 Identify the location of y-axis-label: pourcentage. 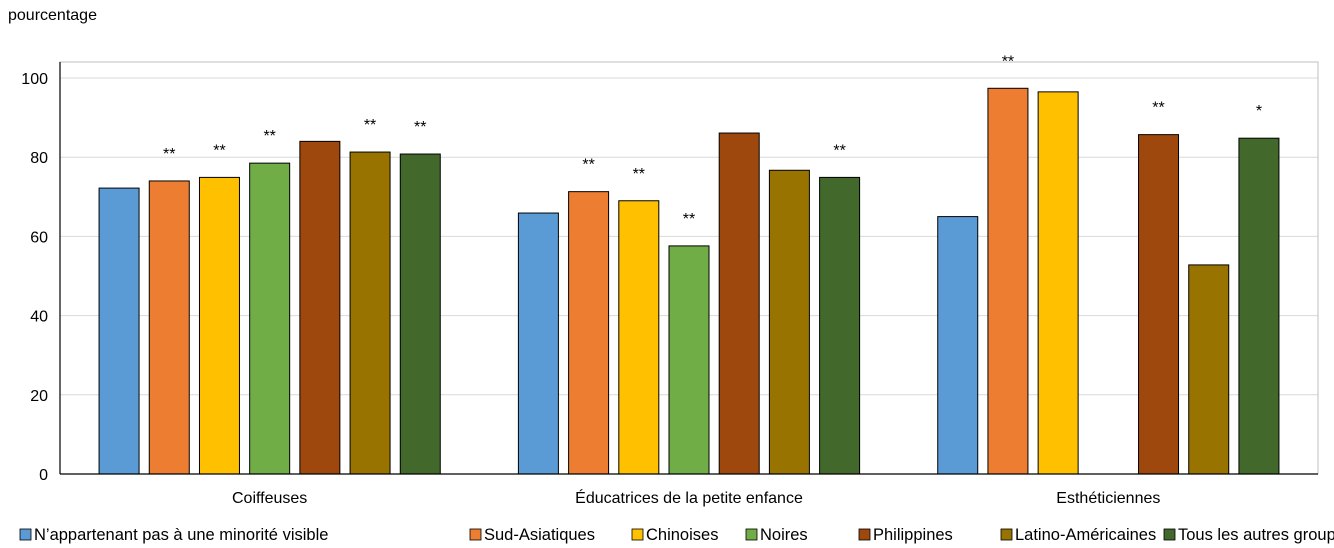
(52, 15).